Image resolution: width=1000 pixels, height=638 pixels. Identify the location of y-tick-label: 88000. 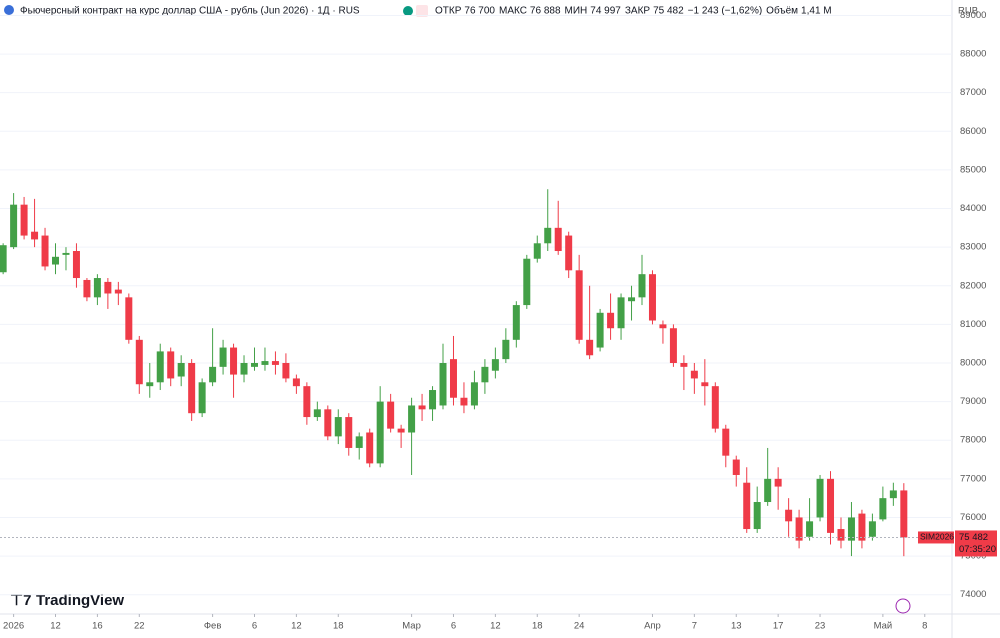
(973, 54).